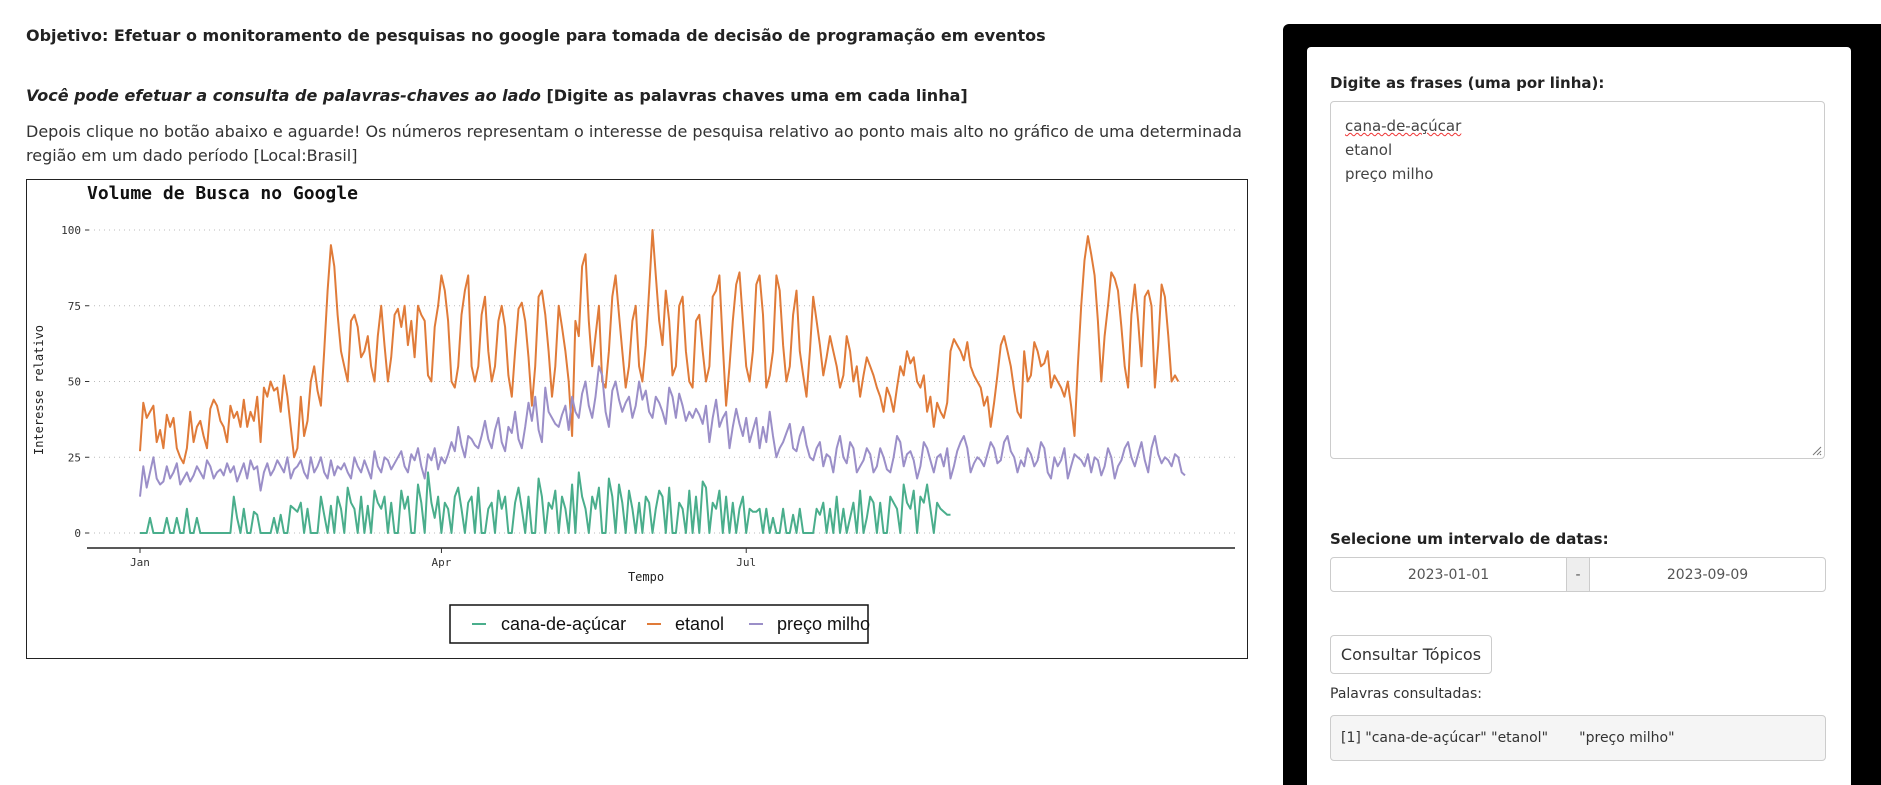 The height and width of the screenshot is (785, 1881). What do you see at coordinates (222, 193) in the screenshot?
I see `chart-title: Volume de Busca no Google` at bounding box center [222, 193].